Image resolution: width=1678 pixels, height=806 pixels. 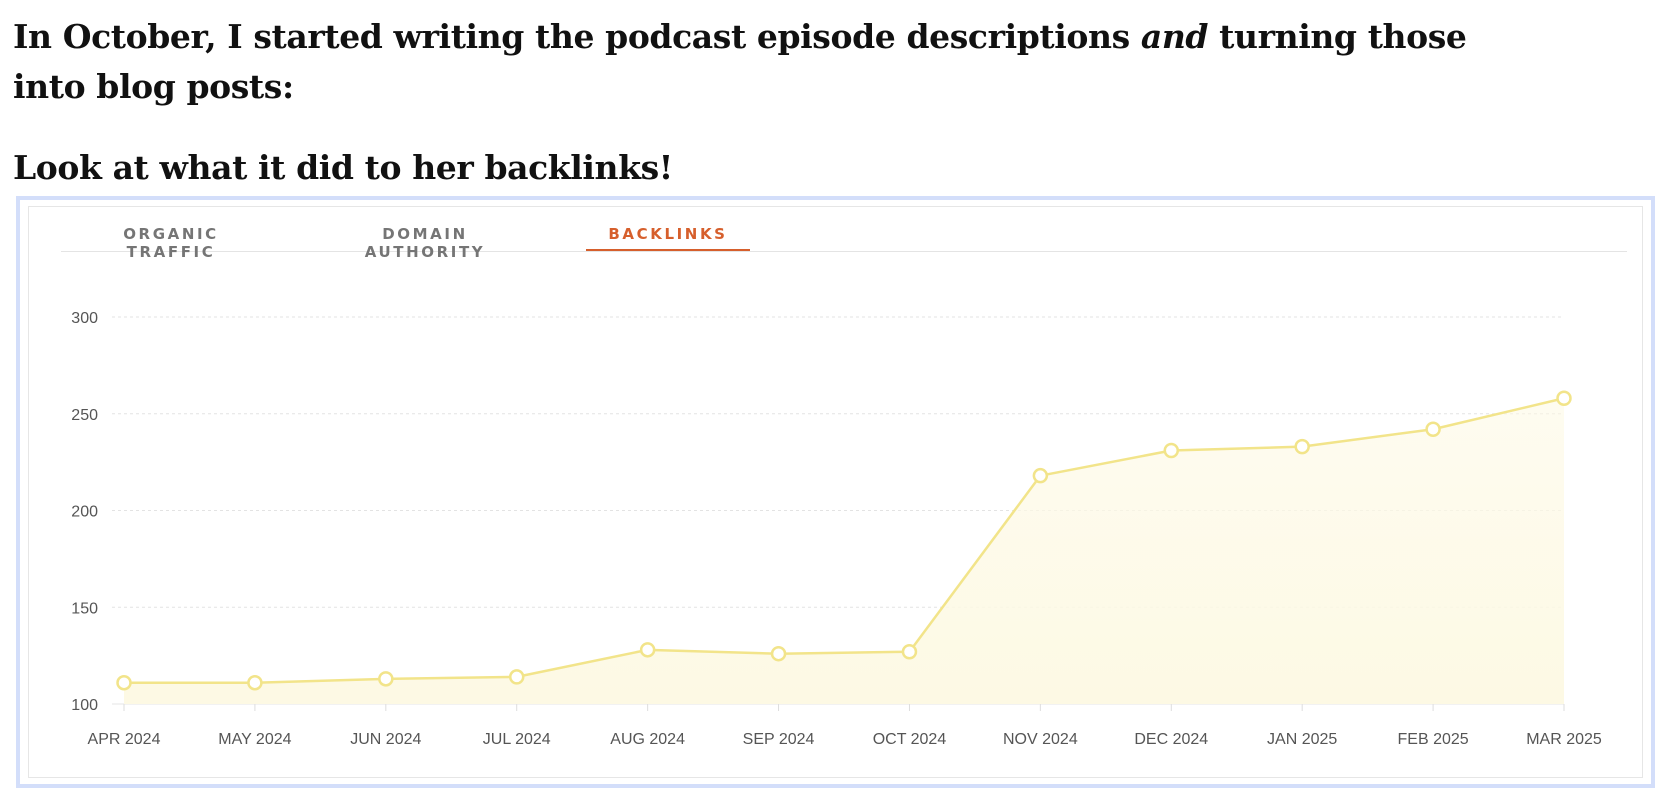 I want to click on y-tick-label: 200, so click(x=84, y=512).